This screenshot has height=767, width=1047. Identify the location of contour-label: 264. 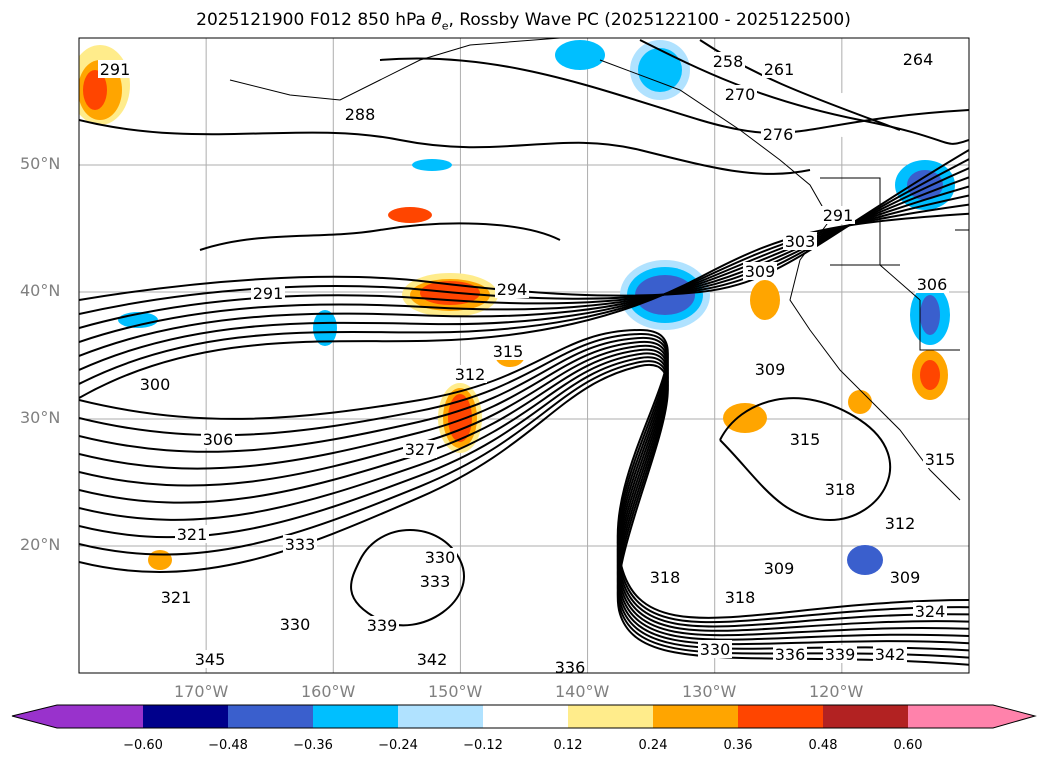
(918, 59).